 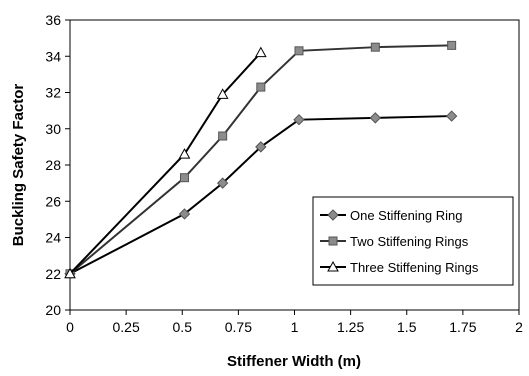 I want to click on x-tick-label: 0.75, so click(x=238, y=327).